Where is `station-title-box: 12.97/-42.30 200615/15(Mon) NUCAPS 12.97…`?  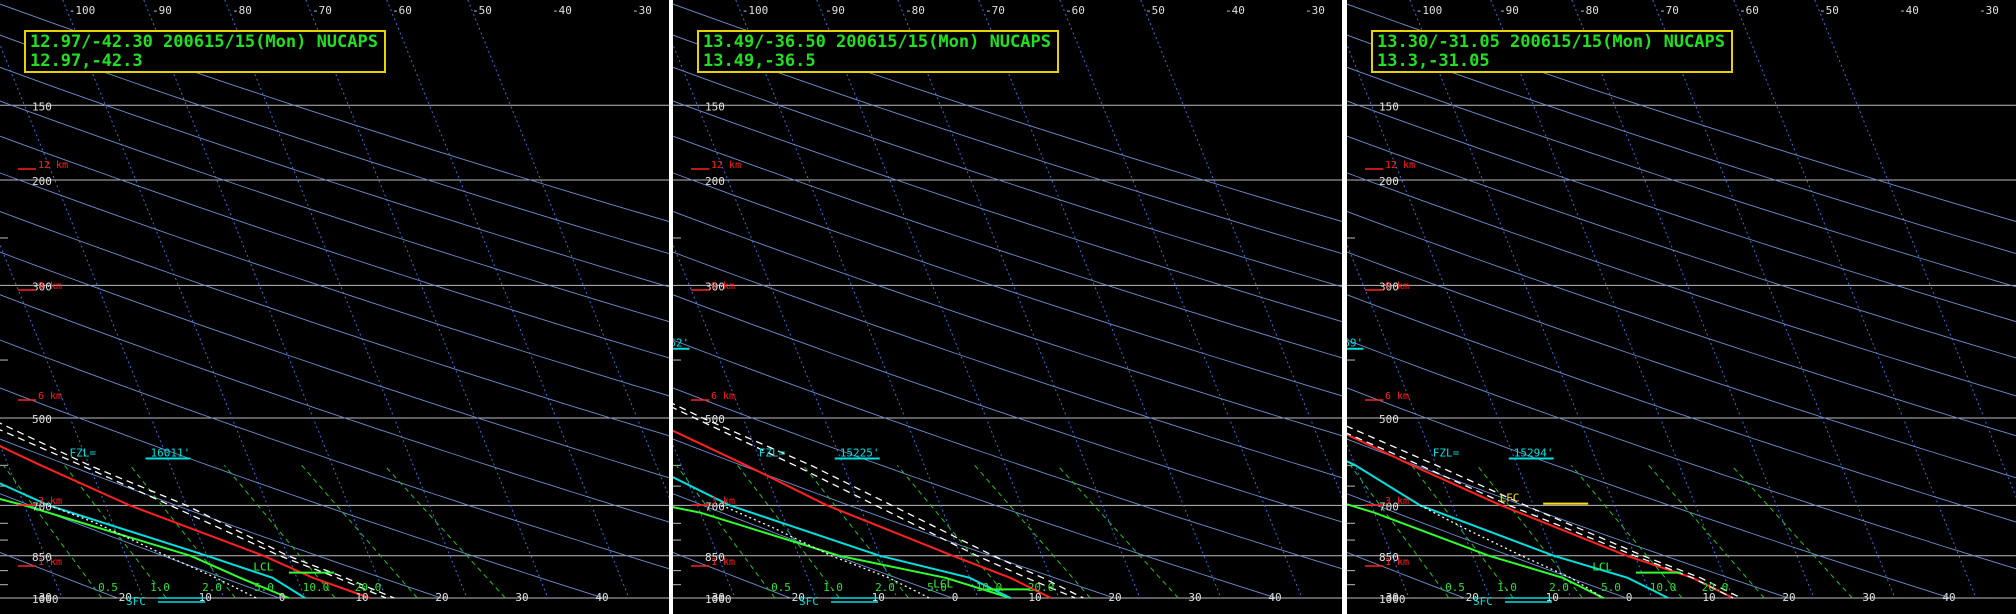
station-title-box: 12.97/-42.30 200615/15(Mon) NUCAPS 12.97… is located at coordinates (205, 51).